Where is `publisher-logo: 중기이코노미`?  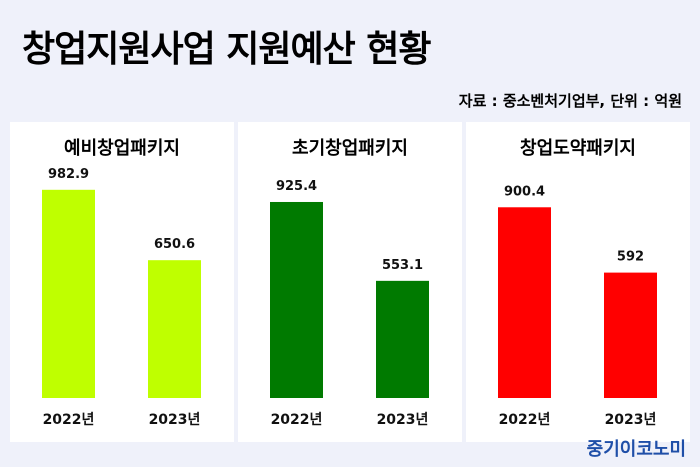
publisher-logo: 중기이코노미 is located at coordinates (636, 449).